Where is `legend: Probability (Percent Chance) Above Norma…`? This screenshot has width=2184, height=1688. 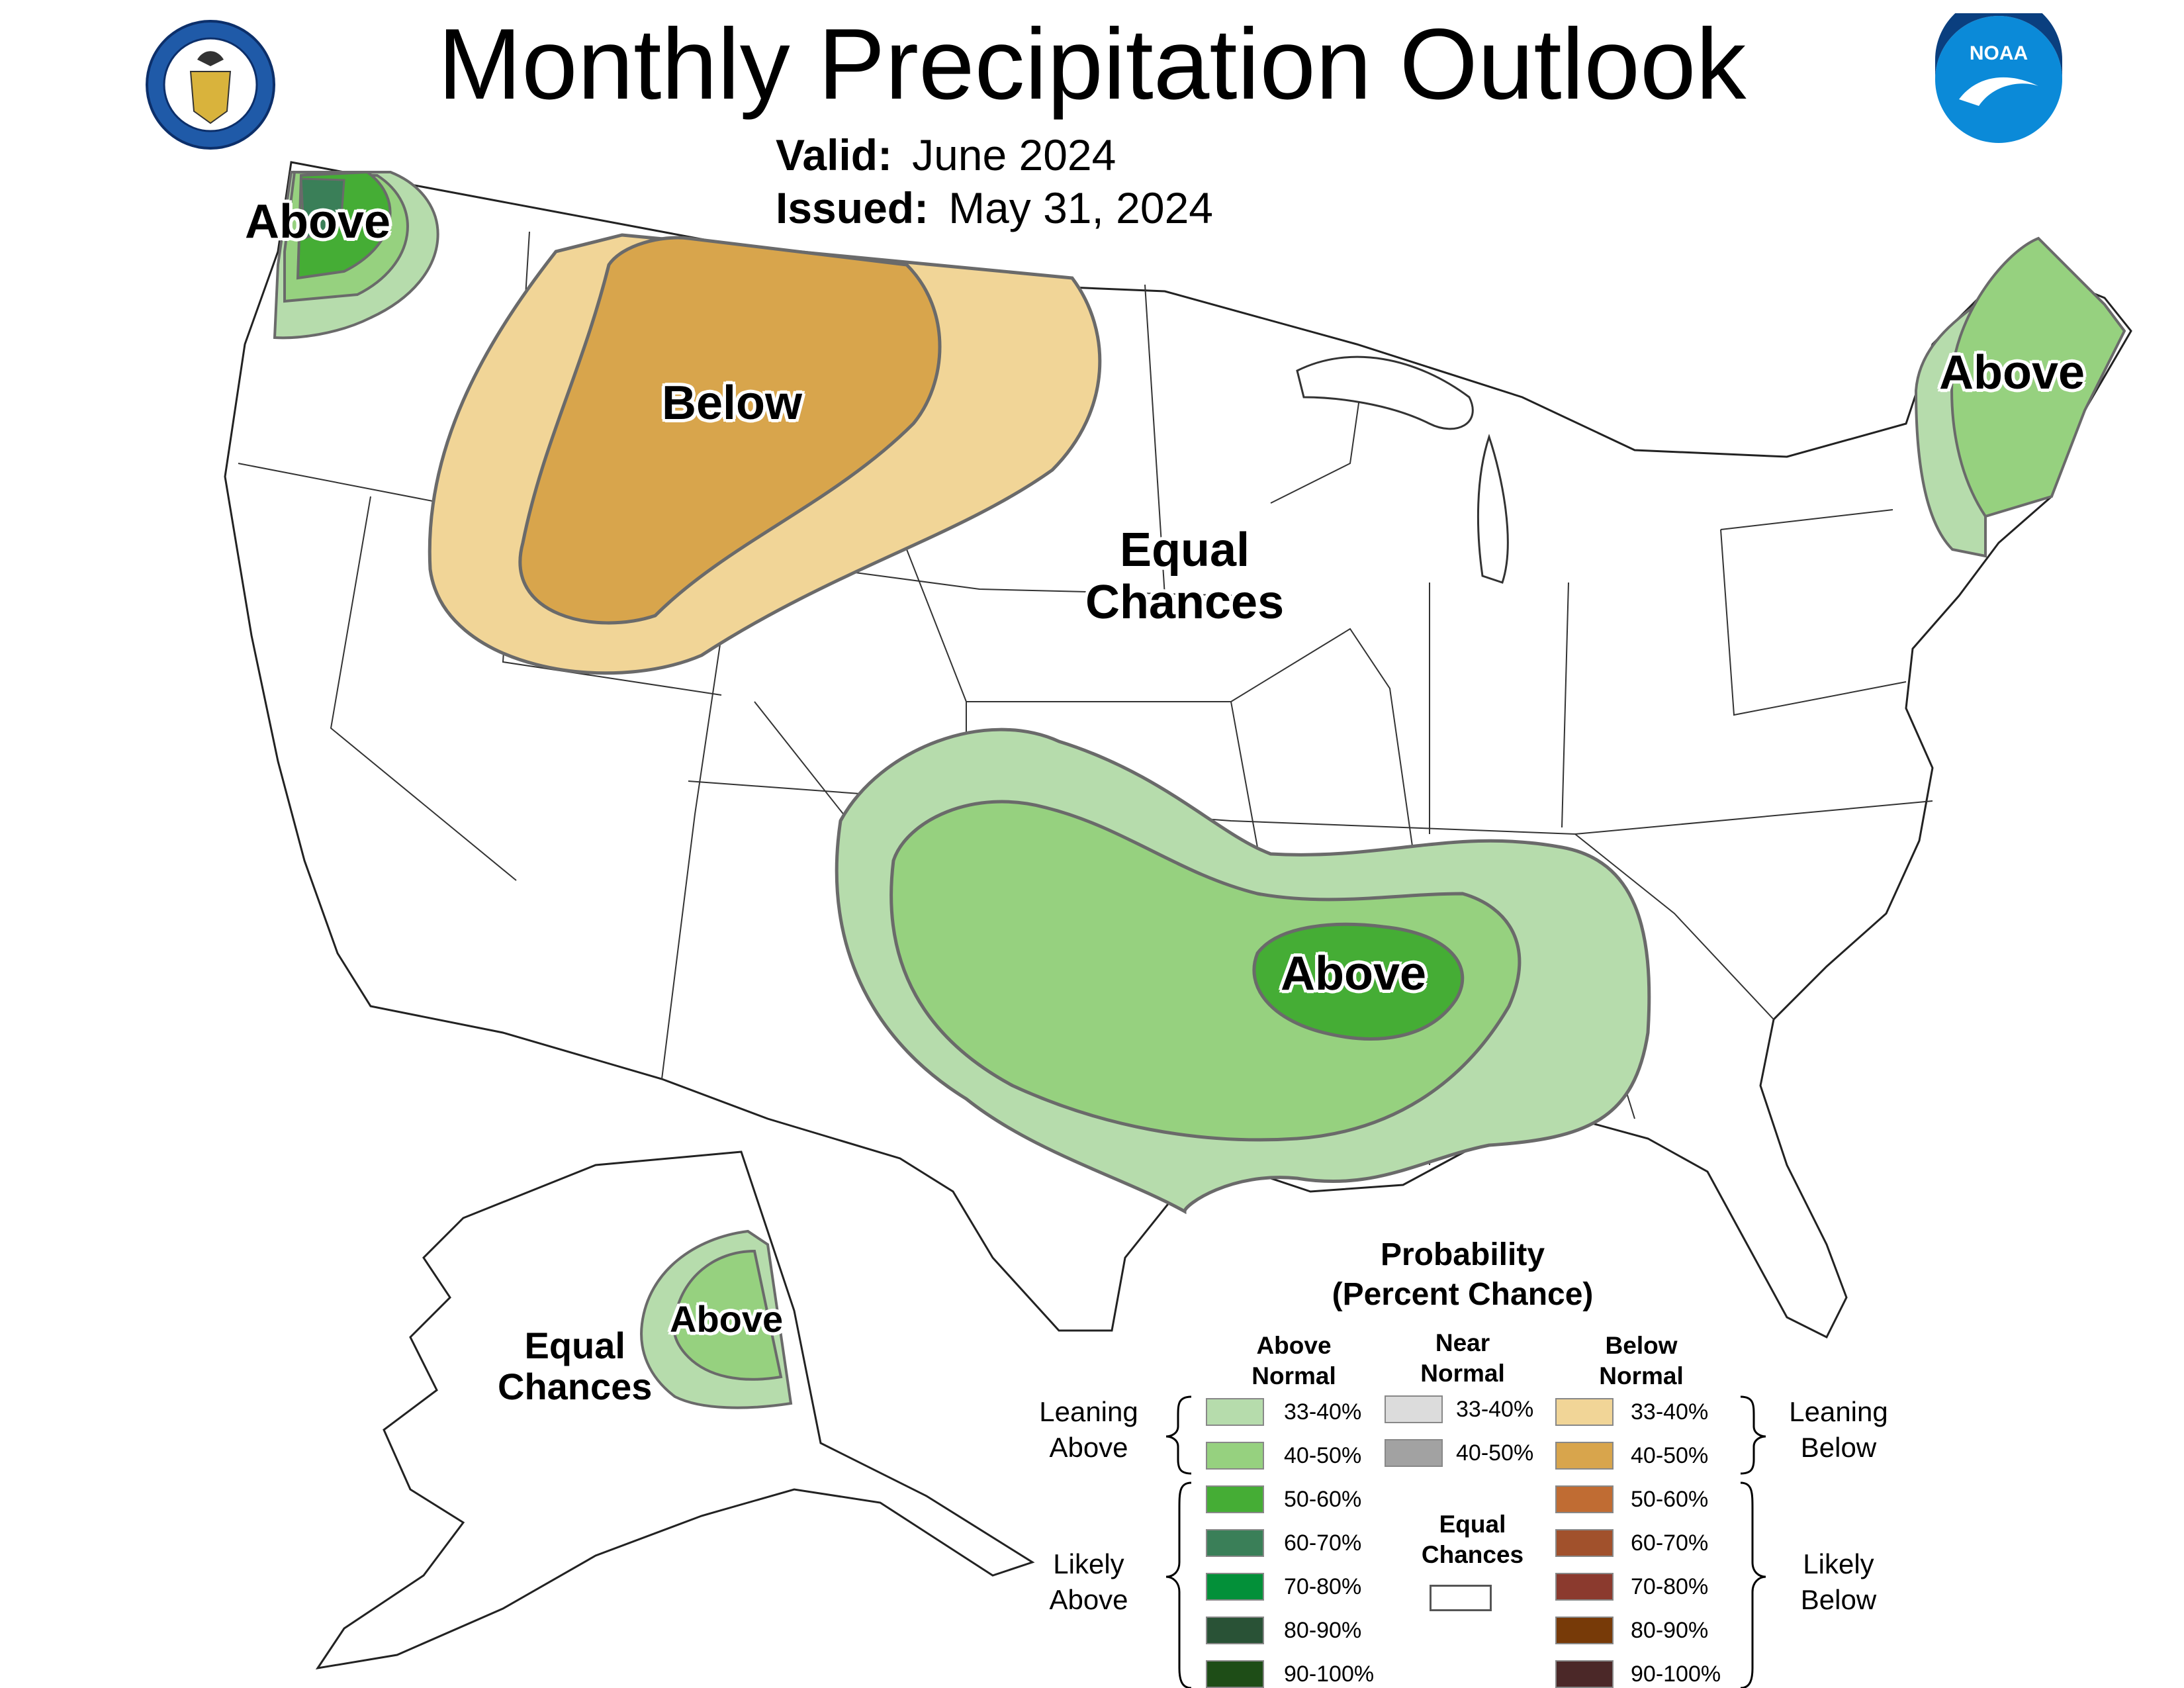 legend: Probability (Percent Chance) Above Norma… is located at coordinates (1588, 1459).